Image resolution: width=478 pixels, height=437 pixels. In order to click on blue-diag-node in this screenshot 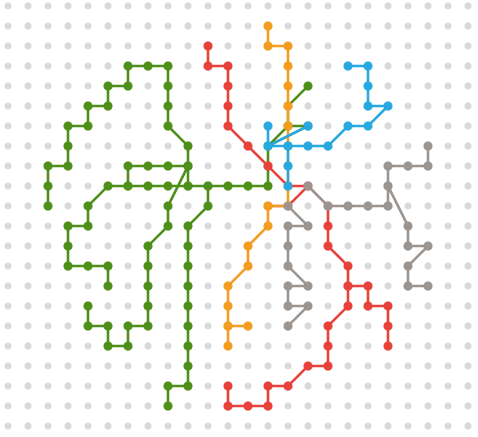, I will do `click(308, 126)`.